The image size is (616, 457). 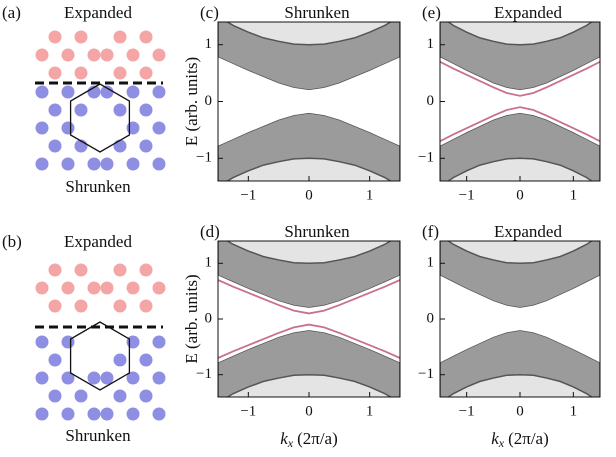 I want to click on region-label: Expanded, so click(x=98, y=12).